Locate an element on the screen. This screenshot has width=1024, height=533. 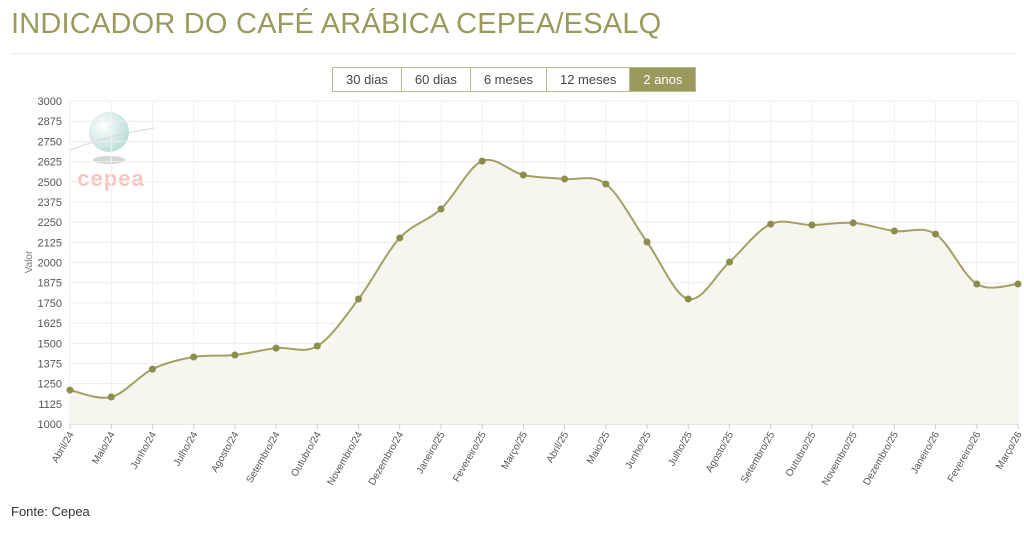
x-tick-label: Agosto/25 is located at coordinates (720, 452).